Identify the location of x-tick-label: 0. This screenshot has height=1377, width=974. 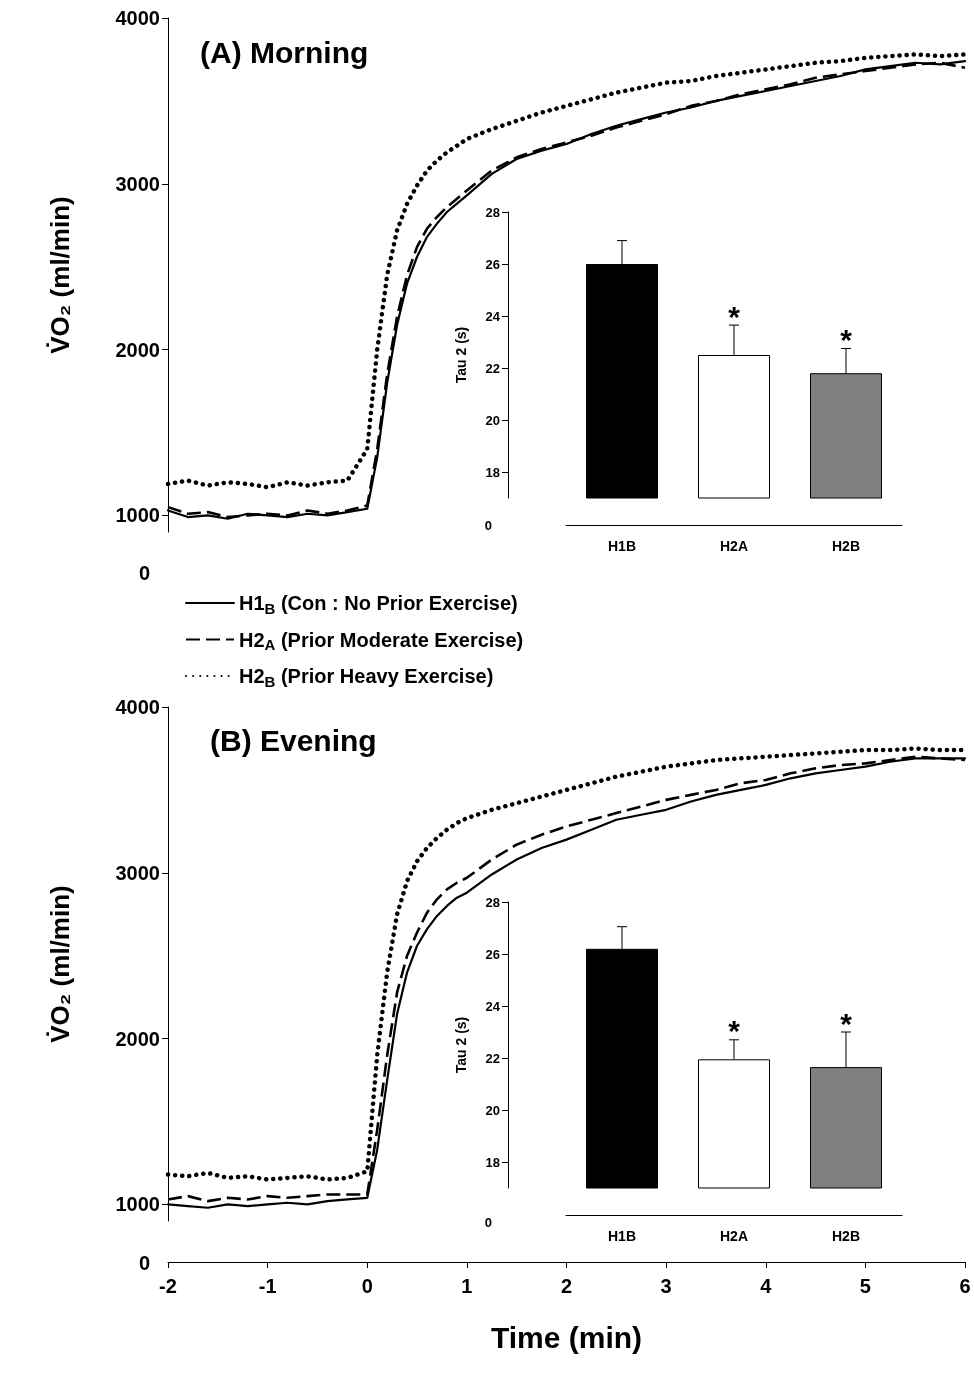
(367, 1286).